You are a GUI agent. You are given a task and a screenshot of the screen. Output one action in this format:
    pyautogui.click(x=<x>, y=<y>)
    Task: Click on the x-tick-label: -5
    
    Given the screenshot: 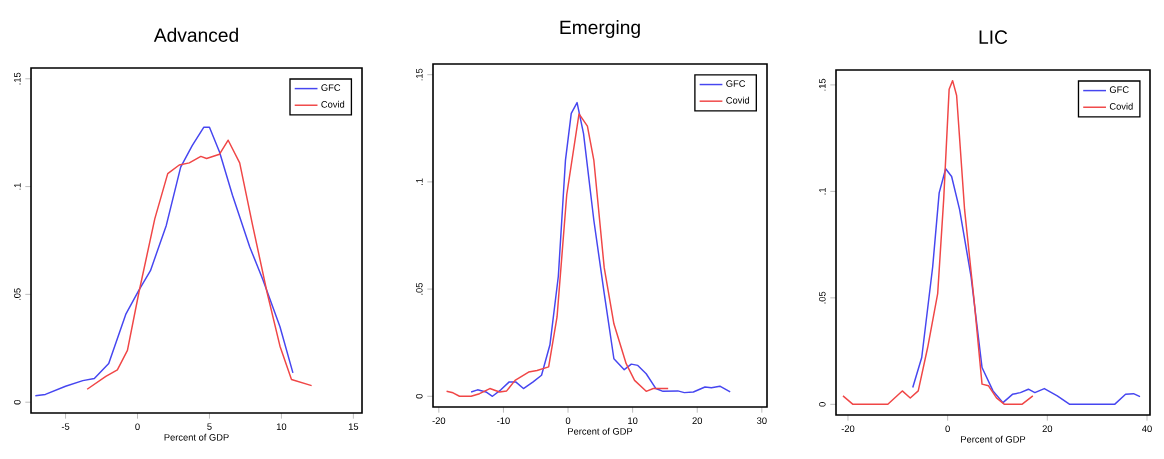 What is the action you would take?
    pyautogui.click(x=65, y=426)
    